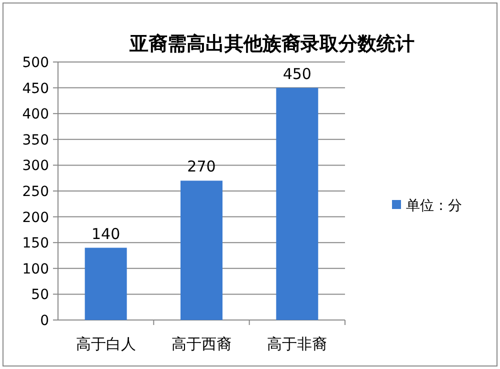 This screenshot has width=500, height=369. What do you see at coordinates (201, 167) in the screenshot?
I see `data-label: 270` at bounding box center [201, 167].